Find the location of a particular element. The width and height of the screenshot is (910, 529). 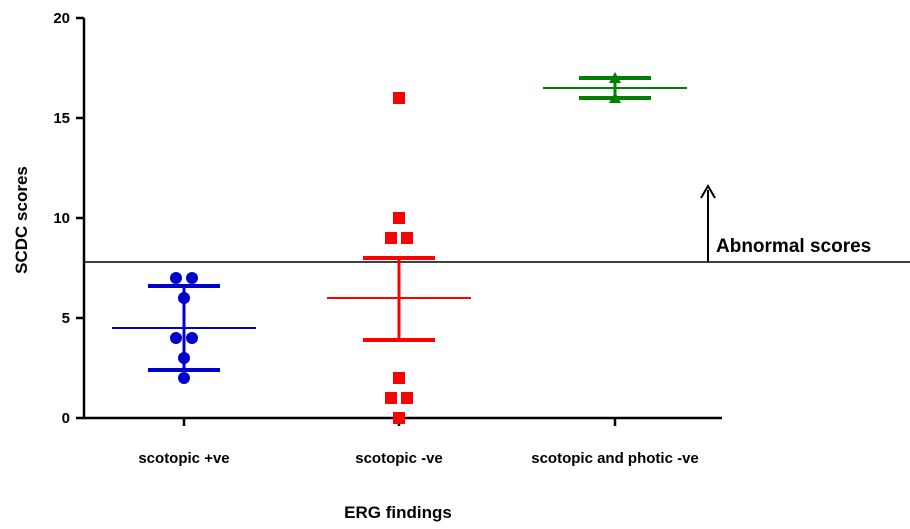

abnormal-scores-label: Abnormal scores is located at coordinates (793, 246).